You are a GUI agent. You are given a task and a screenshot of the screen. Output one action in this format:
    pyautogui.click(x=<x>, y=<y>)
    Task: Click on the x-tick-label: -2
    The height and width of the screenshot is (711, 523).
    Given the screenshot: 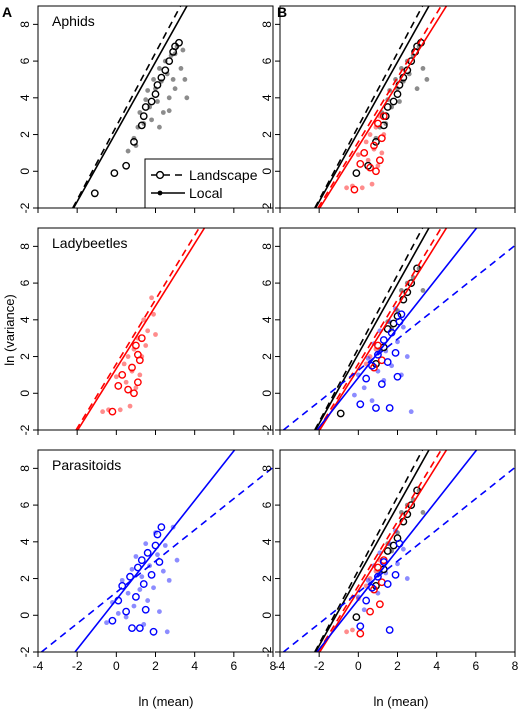 What is the action you would take?
    pyautogui.click(x=77, y=666)
    